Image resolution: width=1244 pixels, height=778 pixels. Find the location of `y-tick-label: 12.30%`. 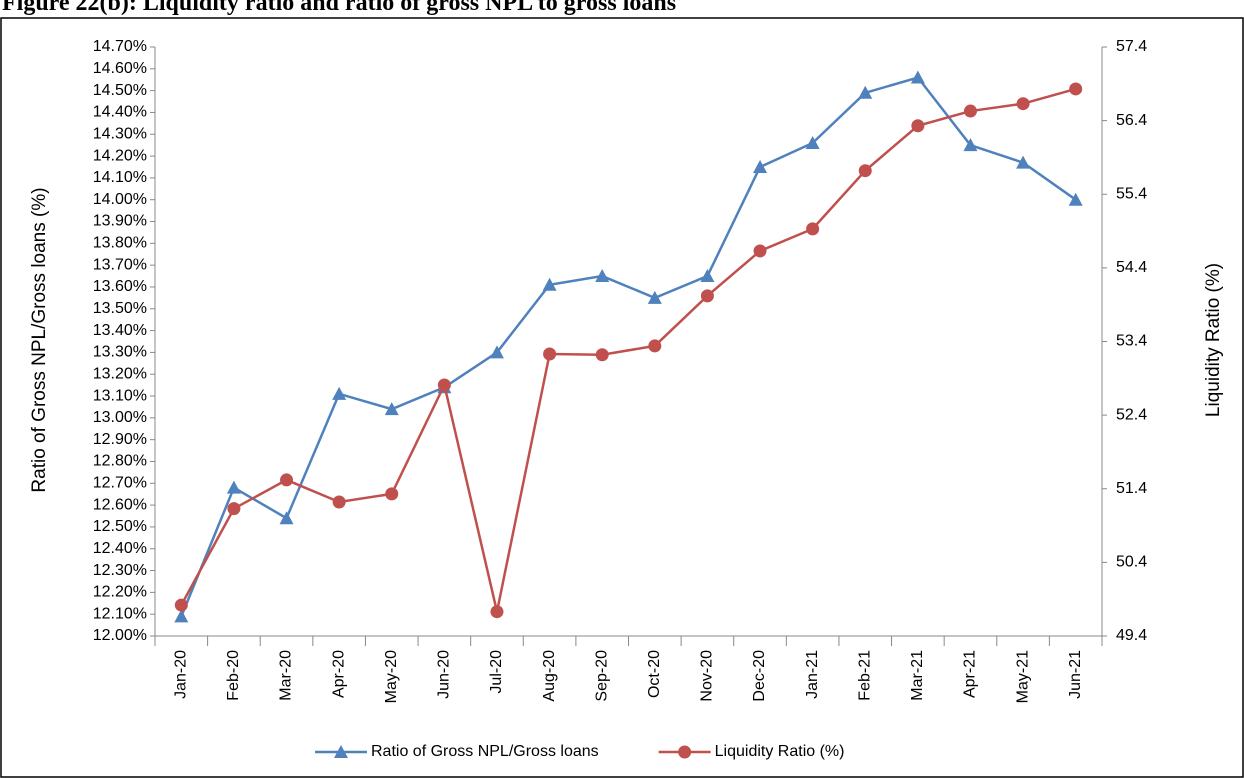

y-tick-label: 12.30% is located at coordinates (120, 570).